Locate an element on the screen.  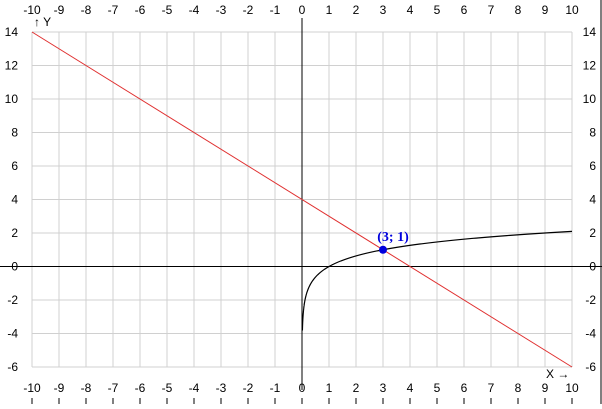
x-tick-label-bottom: -3 is located at coordinates (221, 388).